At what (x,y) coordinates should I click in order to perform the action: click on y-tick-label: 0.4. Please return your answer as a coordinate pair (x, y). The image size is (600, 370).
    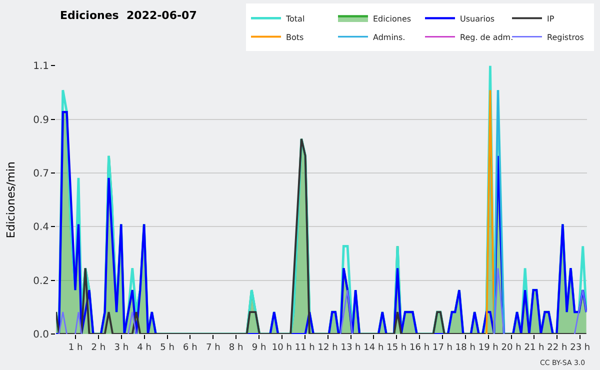
    Looking at the image, I should click on (41, 228).